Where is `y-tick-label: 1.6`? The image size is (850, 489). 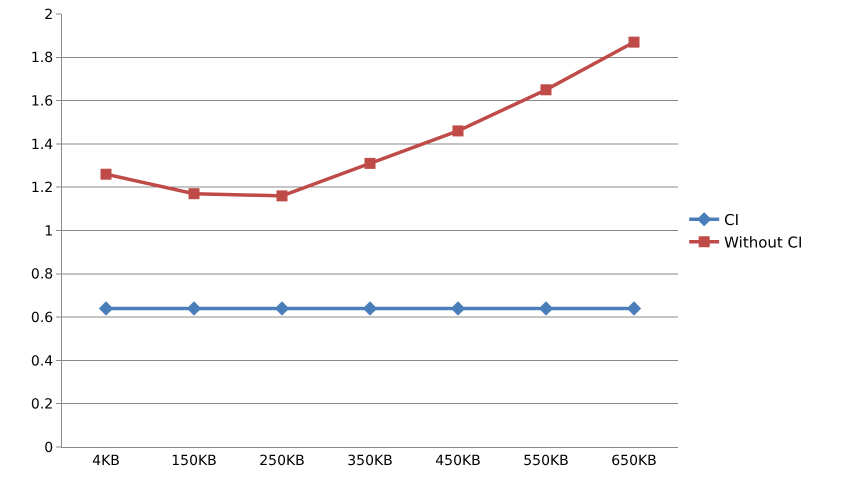 y-tick-label: 1.6 is located at coordinates (42, 102).